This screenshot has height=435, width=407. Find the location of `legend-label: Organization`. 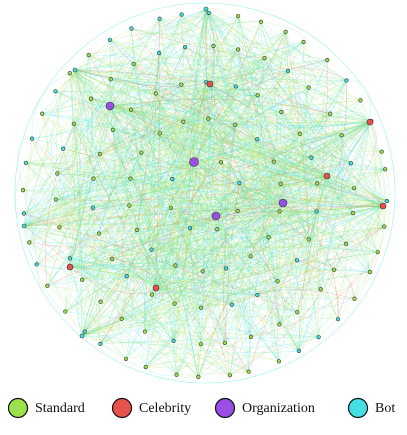

legend-label: Organization is located at coordinates (278, 408).